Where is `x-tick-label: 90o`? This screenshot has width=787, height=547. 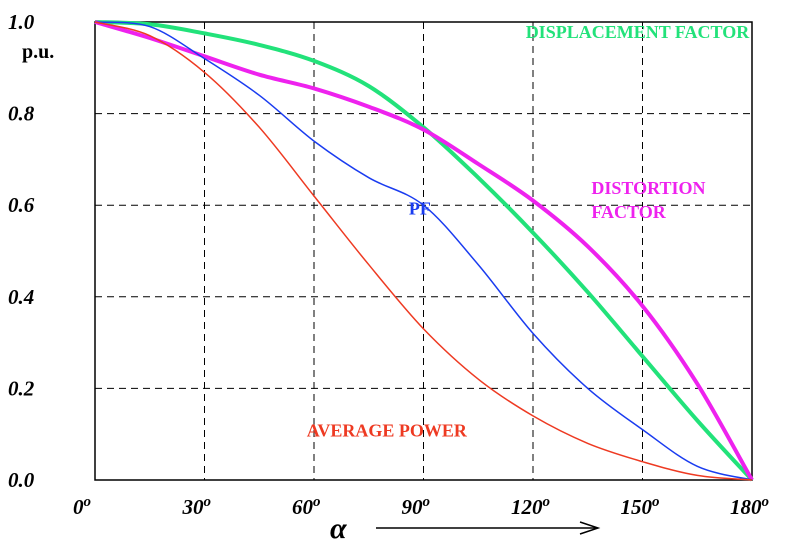
x-tick-label: 90o is located at coordinates (416, 506).